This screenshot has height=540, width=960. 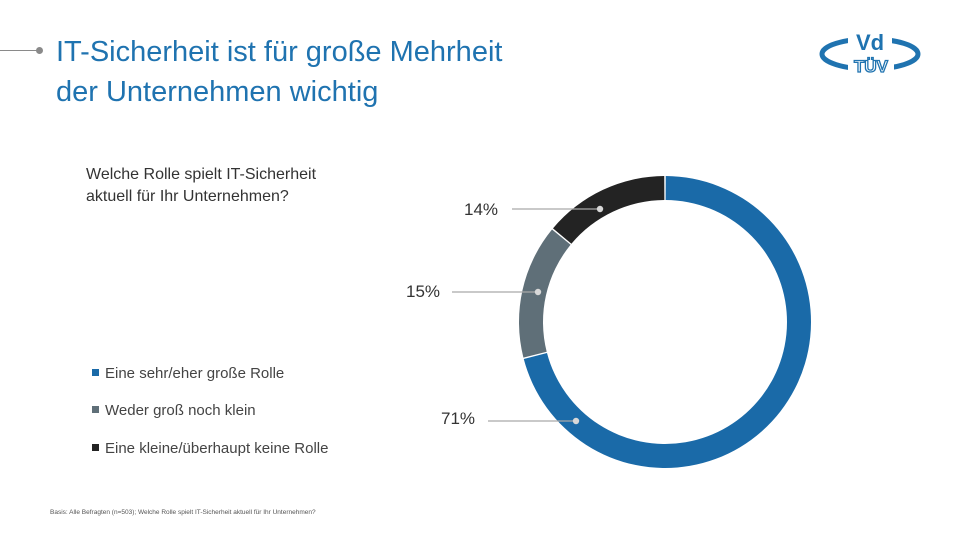 What do you see at coordinates (95, 372) in the screenshot?
I see `legend-swatch-large-role` at bounding box center [95, 372].